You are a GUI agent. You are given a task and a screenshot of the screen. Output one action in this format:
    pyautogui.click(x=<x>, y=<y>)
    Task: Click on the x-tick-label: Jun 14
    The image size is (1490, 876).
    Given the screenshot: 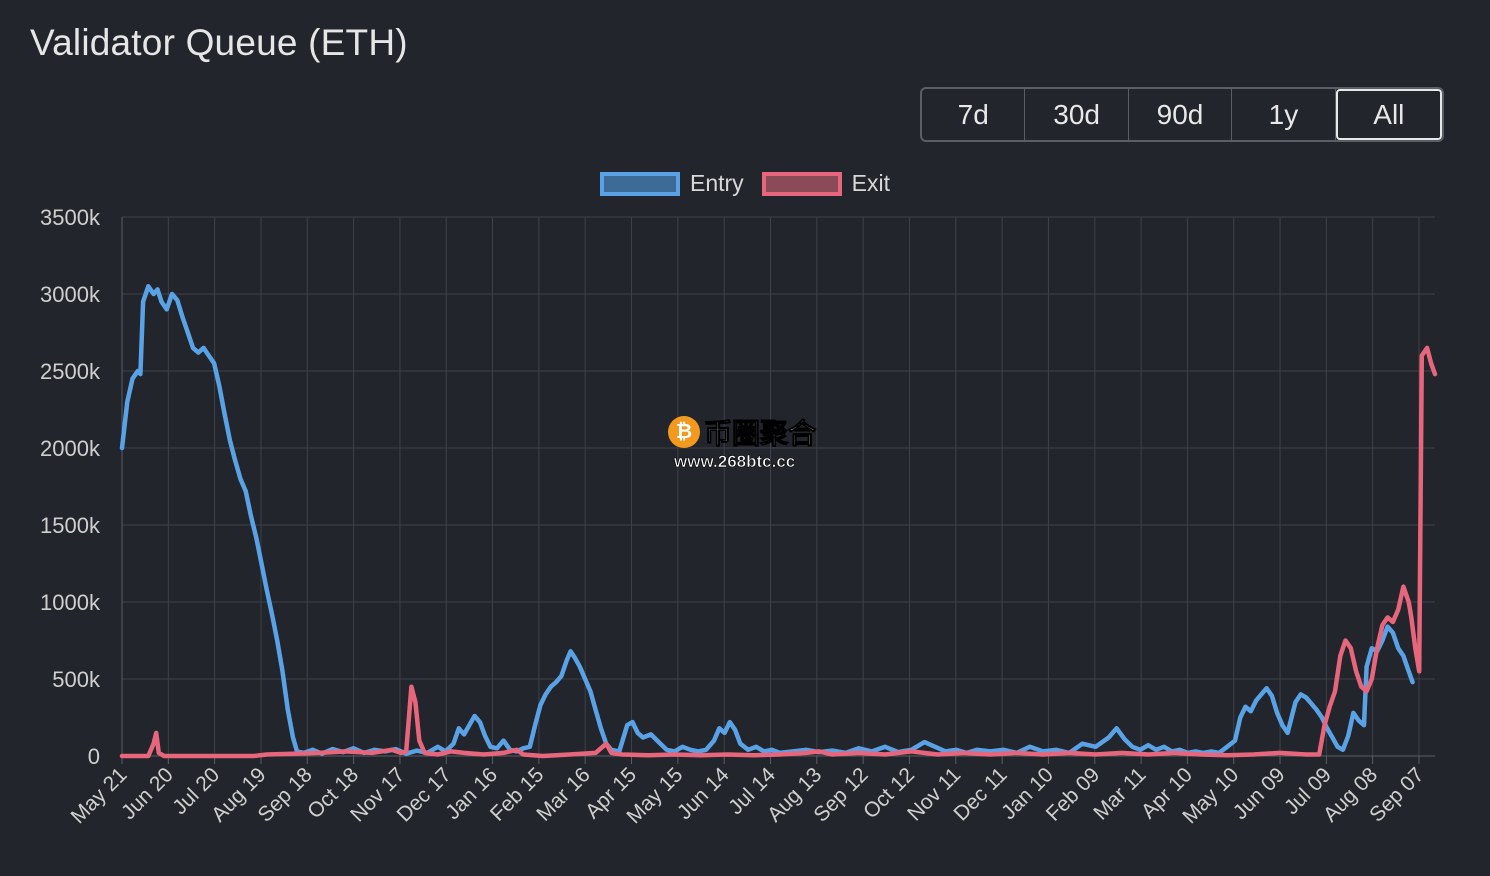 What is the action you would take?
    pyautogui.click(x=703, y=793)
    